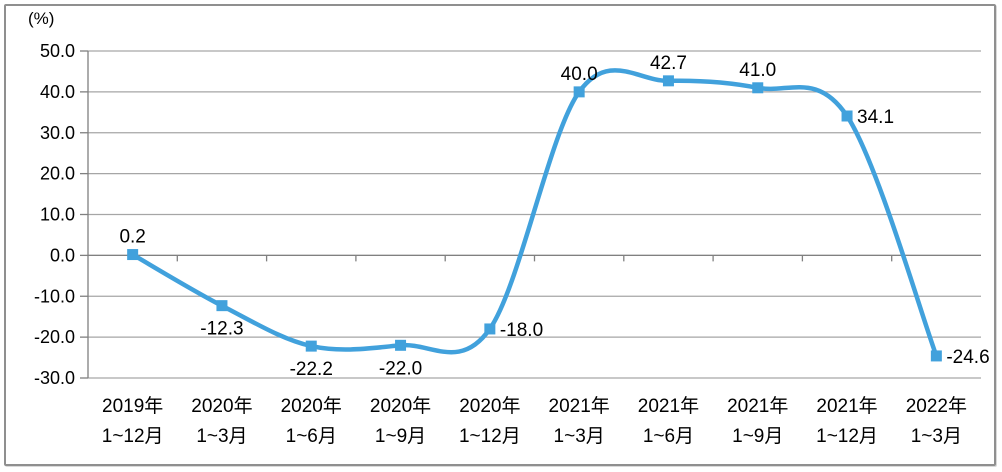 This screenshot has height=472, width=1002. What do you see at coordinates (41, 18) in the screenshot?
I see `y-axis-unit-label: (%)` at bounding box center [41, 18].